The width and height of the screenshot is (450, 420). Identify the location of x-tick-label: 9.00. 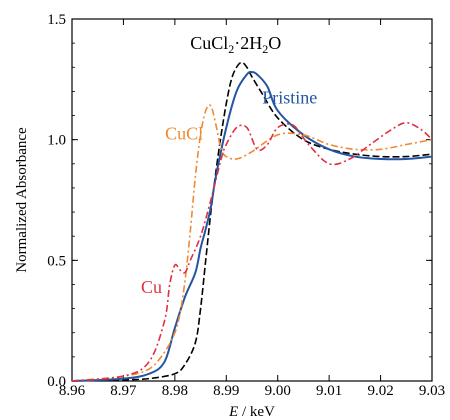
(278, 391).